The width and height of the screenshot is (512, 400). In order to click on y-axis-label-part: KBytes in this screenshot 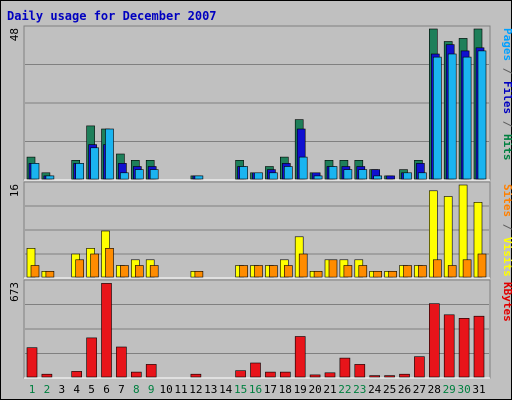, I will do `click(506, 302)`.